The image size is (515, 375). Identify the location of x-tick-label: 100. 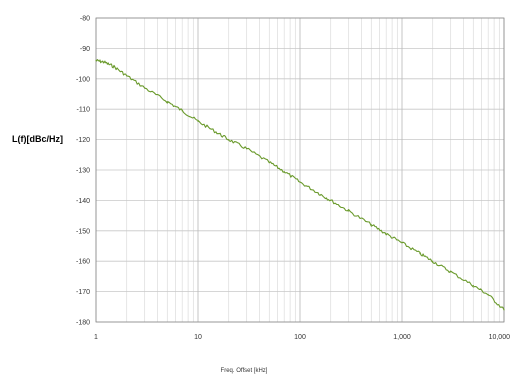
(300, 337).